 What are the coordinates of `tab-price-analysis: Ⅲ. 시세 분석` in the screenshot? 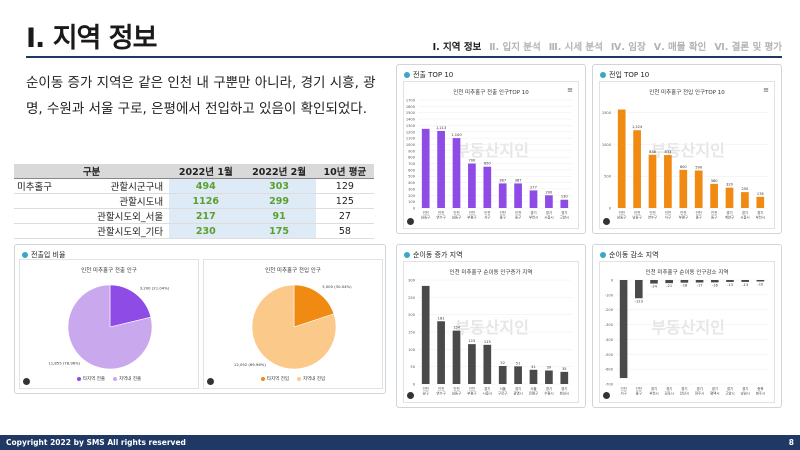 It's located at (575, 47).